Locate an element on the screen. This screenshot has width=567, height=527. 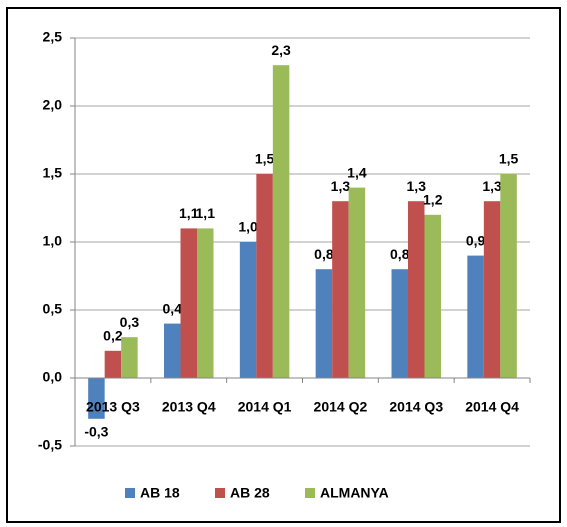
data-label: 1,2 is located at coordinates (433, 200).